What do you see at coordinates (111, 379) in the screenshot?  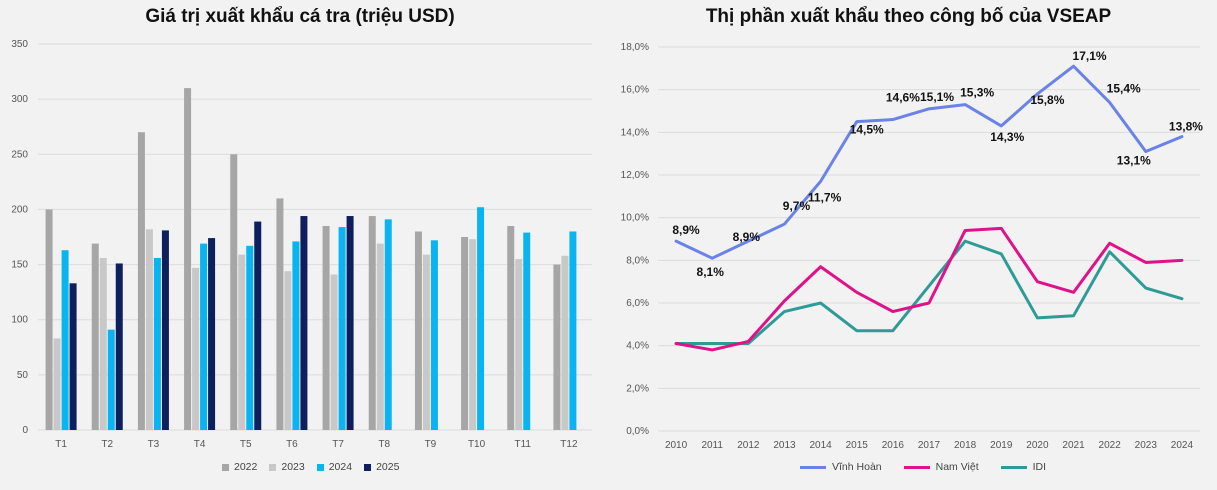 I see `bar-2024-T2` at bounding box center [111, 379].